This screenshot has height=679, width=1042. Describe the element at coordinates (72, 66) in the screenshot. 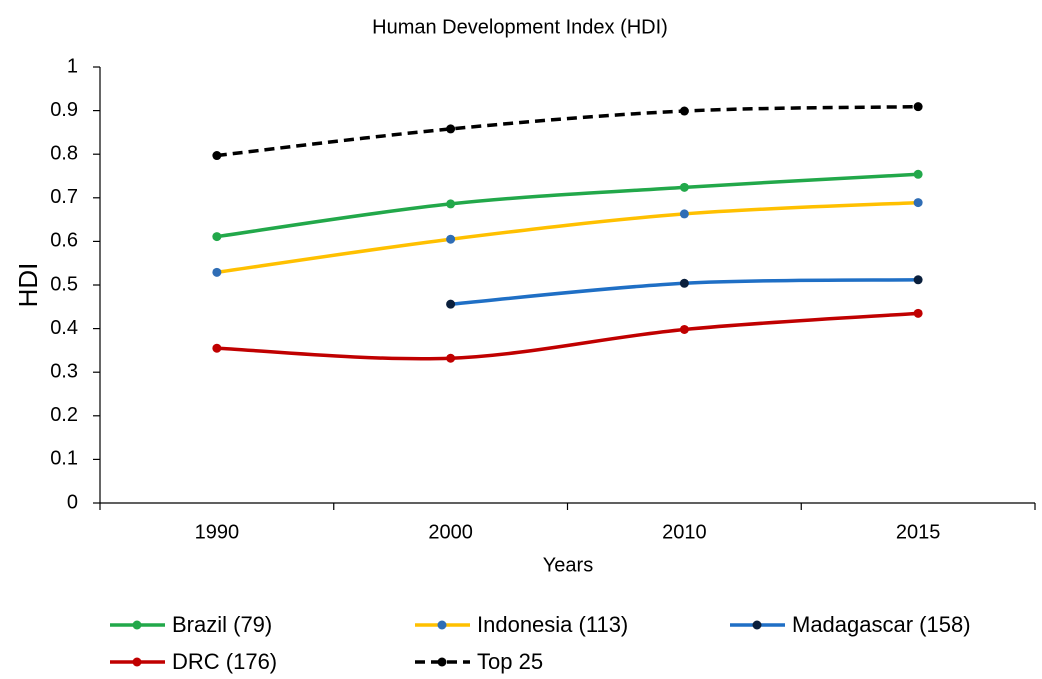

I see `y-tick-label: 1` at that location.